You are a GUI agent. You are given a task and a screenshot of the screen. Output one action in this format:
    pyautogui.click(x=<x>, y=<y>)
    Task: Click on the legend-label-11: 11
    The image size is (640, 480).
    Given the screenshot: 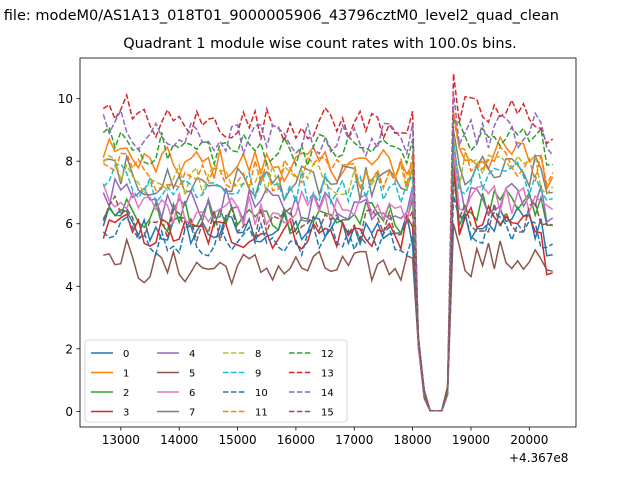 What is the action you would take?
    pyautogui.click(x=261, y=413)
    